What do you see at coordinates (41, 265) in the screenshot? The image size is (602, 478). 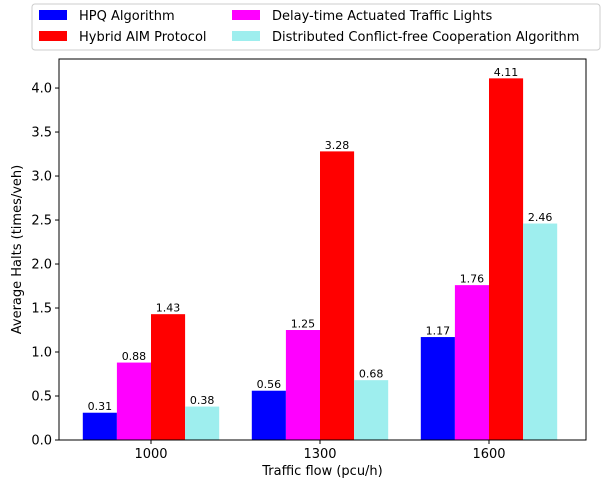 I see `y-tick-label: 2.0` at bounding box center [41, 265].